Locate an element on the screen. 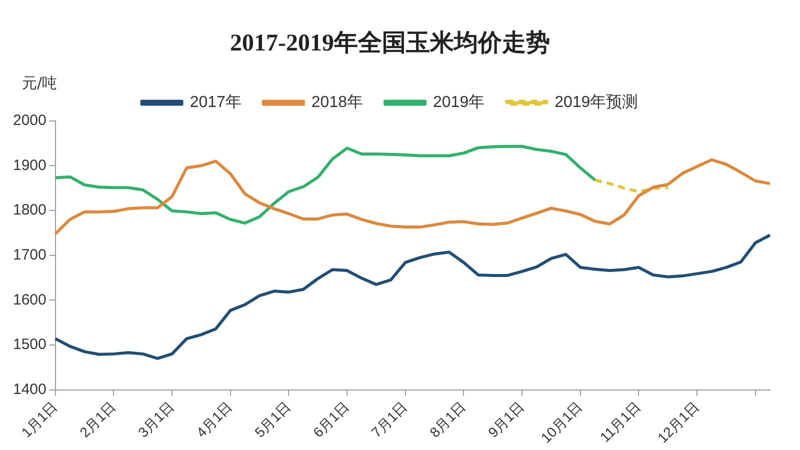  x-tick-label: 10月1日 is located at coordinates (562, 422).